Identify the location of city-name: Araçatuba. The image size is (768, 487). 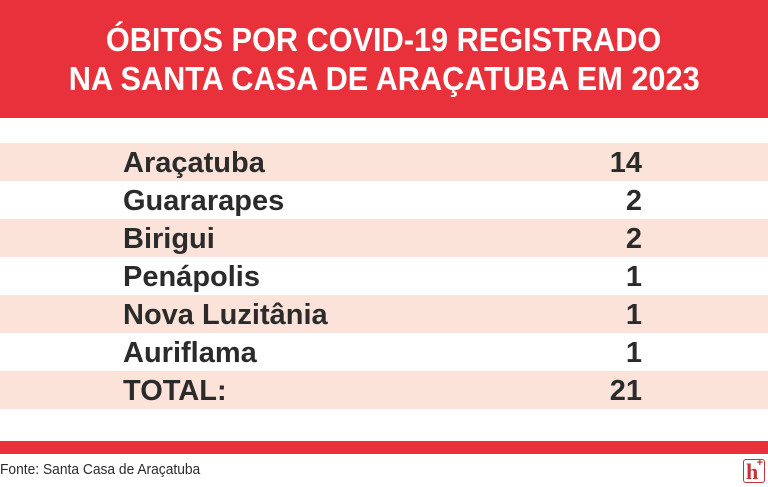
(194, 163).